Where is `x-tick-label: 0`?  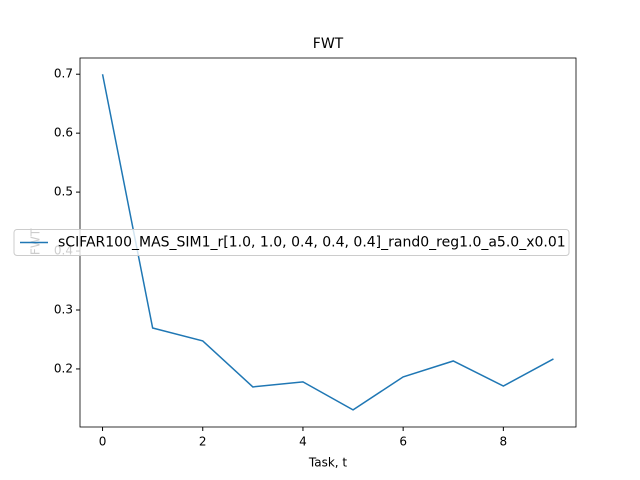
x-tick-label: 0 is located at coordinates (103, 442).